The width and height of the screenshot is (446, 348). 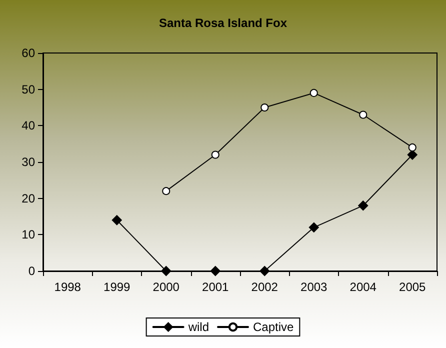 What do you see at coordinates (273, 327) in the screenshot?
I see `legend-label: Captive` at bounding box center [273, 327].